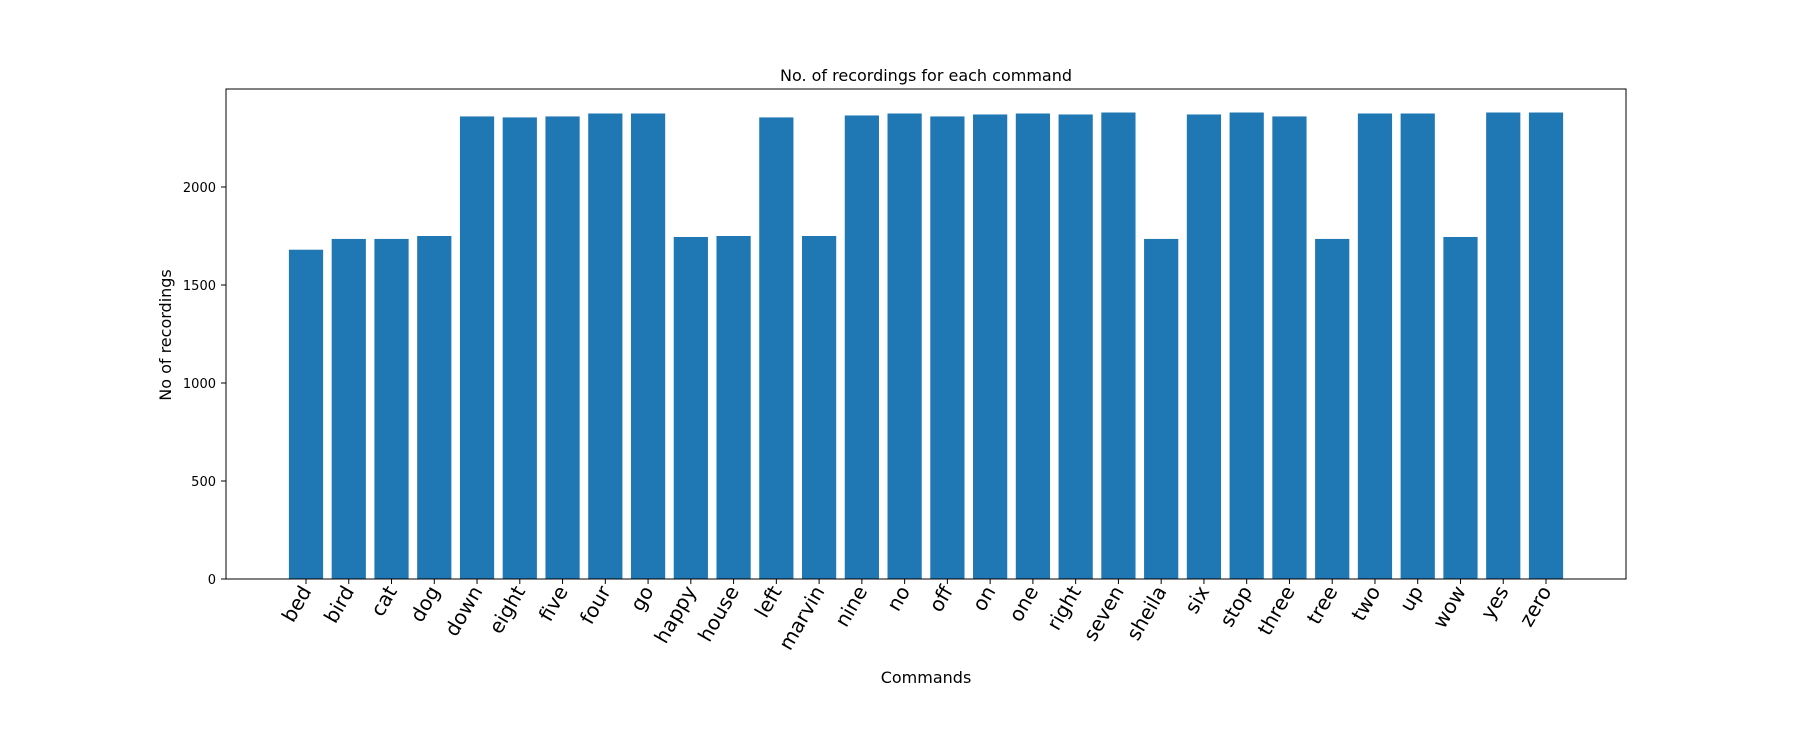 This screenshot has height=748, width=1800. I want to click on bar-seven, so click(1118, 346).